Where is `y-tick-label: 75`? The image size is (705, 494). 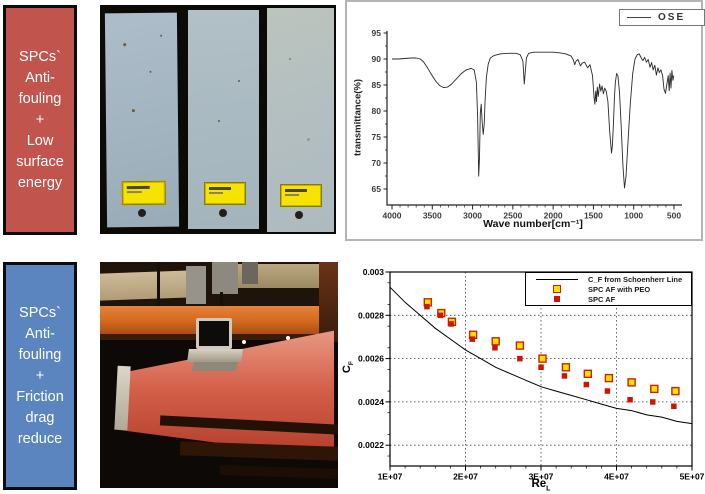 y-tick-label: 75 is located at coordinates (377, 137).